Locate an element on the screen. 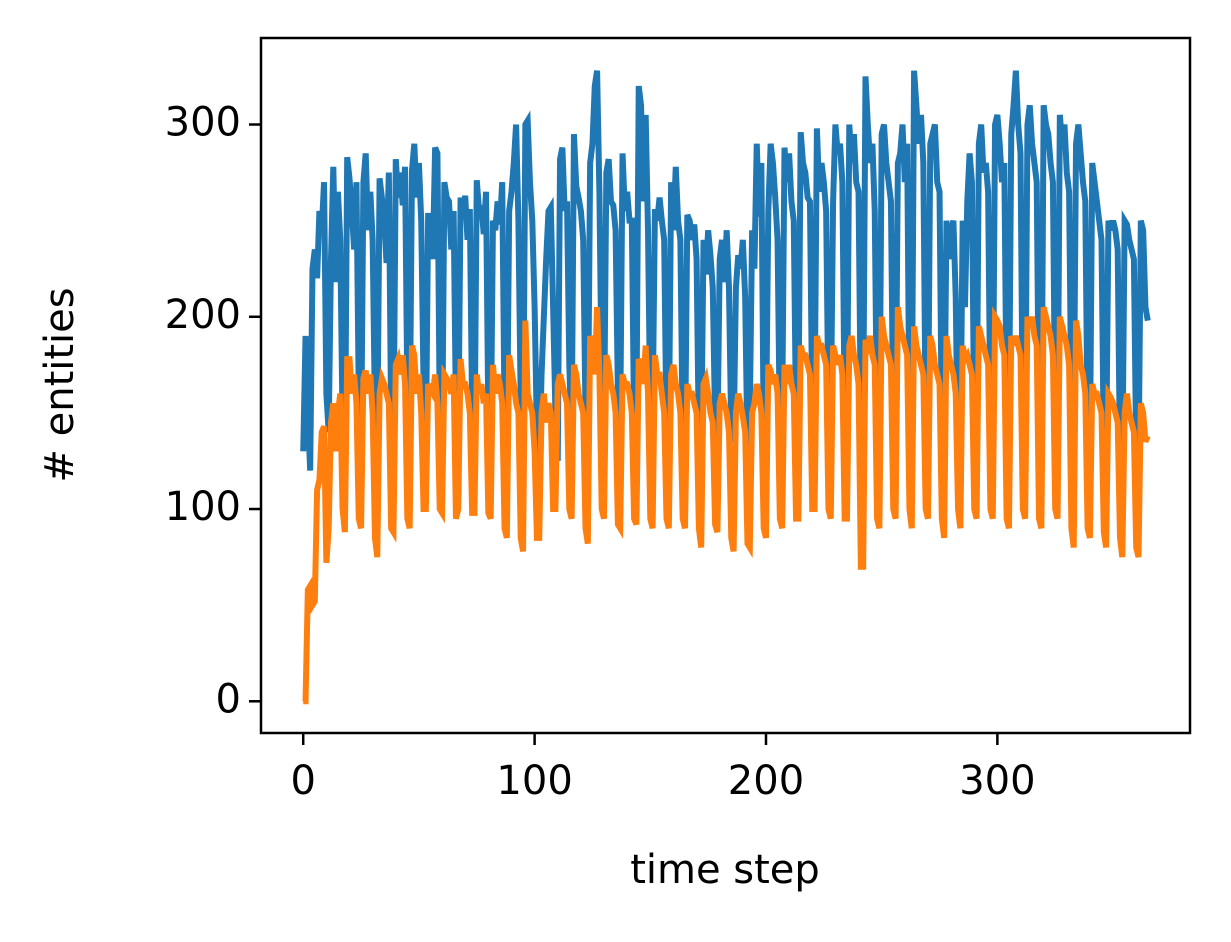 Image resolution: width=1231 pixels, height=942 pixels. x-tick-label: 200 is located at coordinates (766, 781).